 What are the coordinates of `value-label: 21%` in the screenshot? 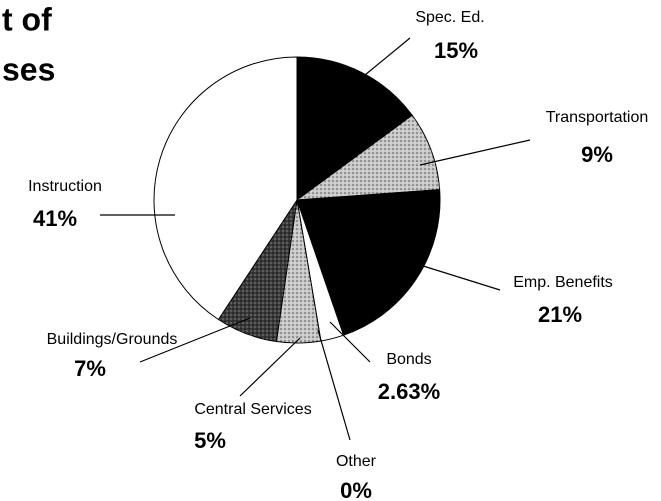 It's located at (560, 314).